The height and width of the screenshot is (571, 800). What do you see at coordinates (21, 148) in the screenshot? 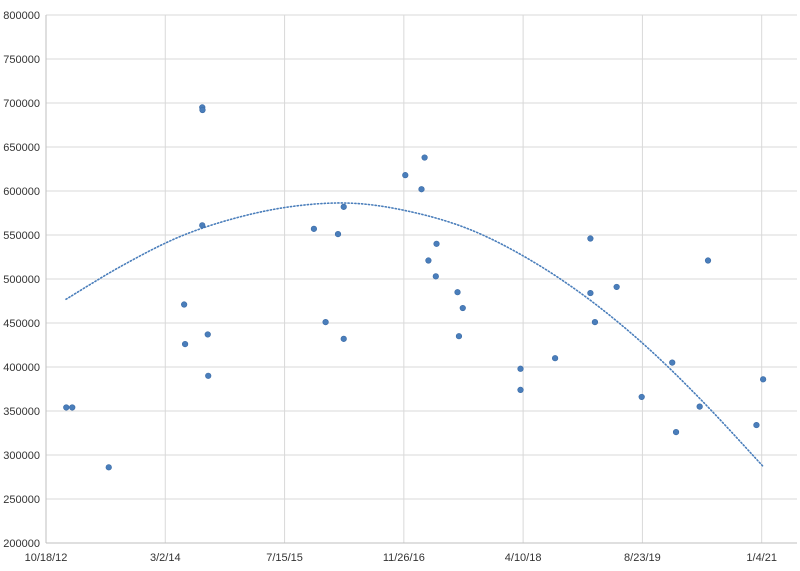
I see `y-tick-label: 650000` at bounding box center [21, 148].